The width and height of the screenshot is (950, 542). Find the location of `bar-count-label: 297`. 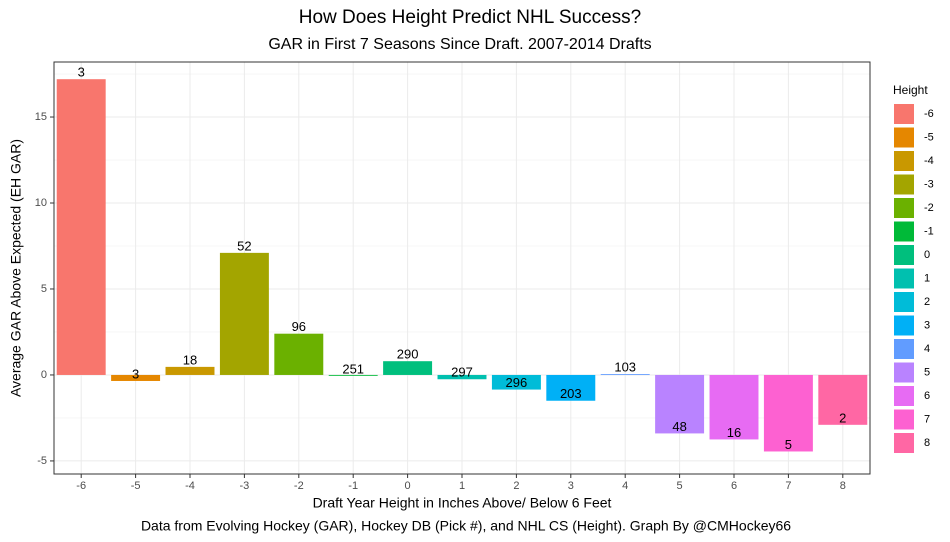

bar-count-label: 297 is located at coordinates (462, 372).